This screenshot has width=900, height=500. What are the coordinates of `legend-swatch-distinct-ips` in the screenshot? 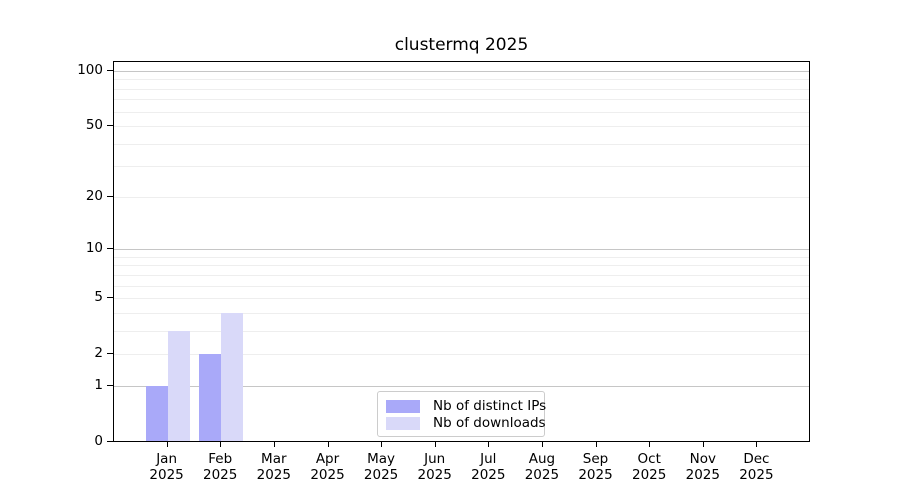 It's located at (403, 406).